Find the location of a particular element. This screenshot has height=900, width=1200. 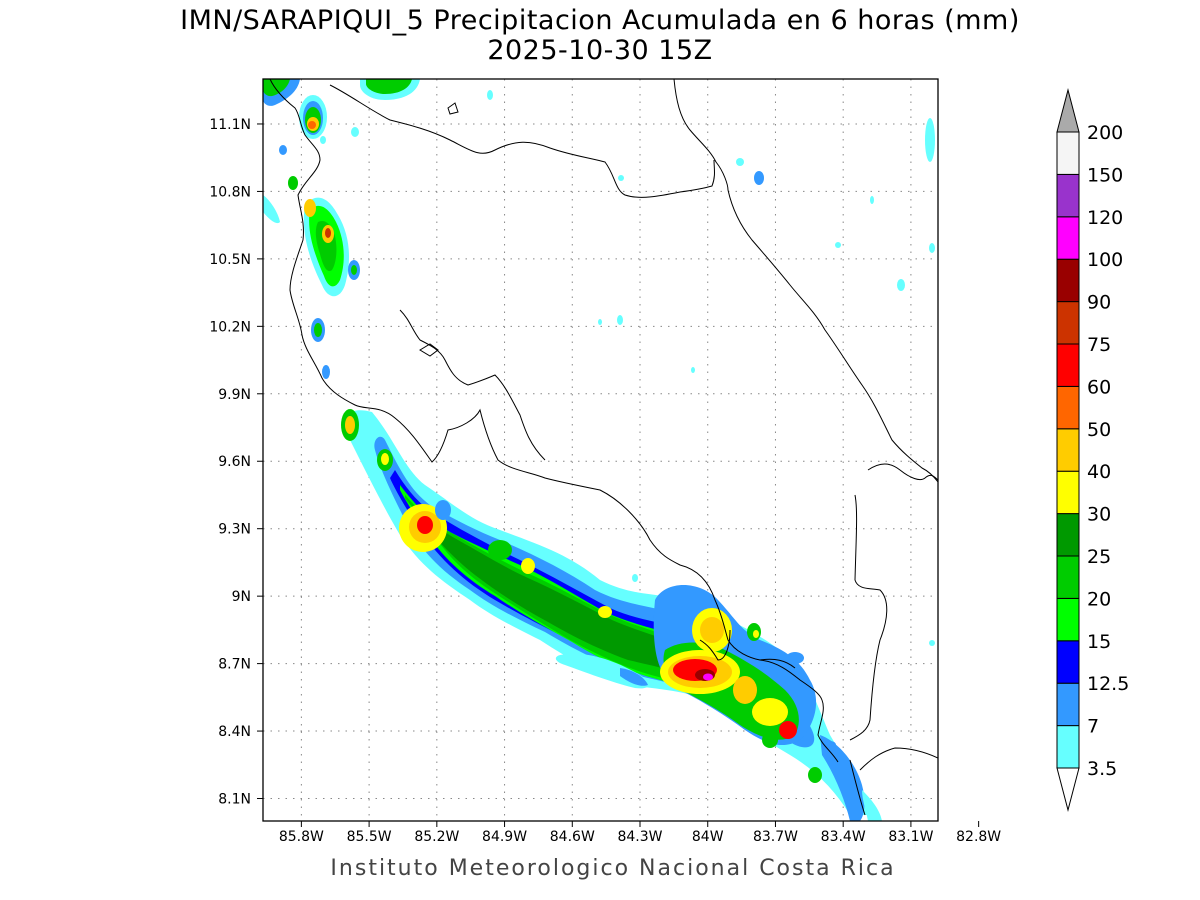

small-lake is located at coordinates (453, 108).